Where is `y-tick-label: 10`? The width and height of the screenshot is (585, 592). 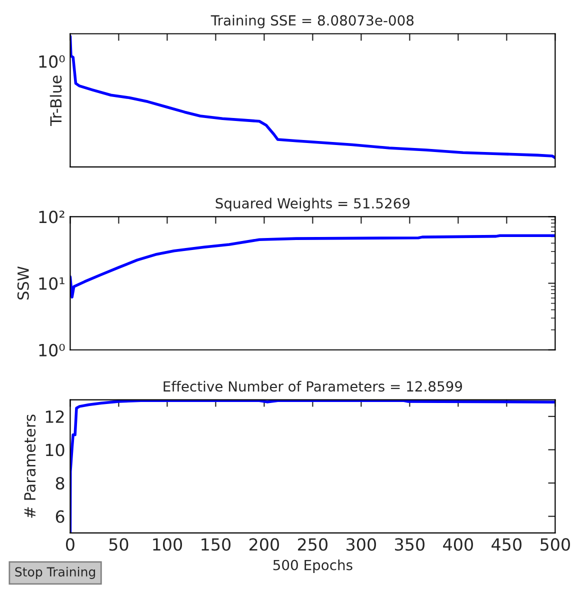
y-tick-label: 10 is located at coordinates (55, 450).